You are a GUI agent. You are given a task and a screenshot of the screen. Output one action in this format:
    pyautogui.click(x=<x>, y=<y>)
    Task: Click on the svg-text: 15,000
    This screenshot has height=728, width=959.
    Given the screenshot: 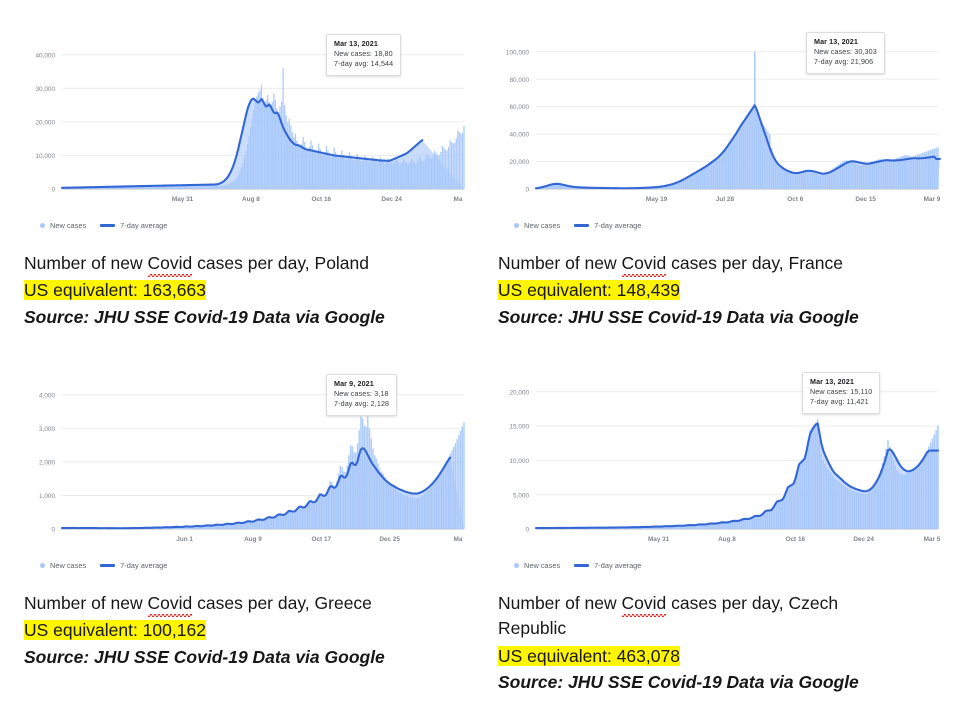 What is the action you would take?
    pyautogui.click(x=519, y=427)
    